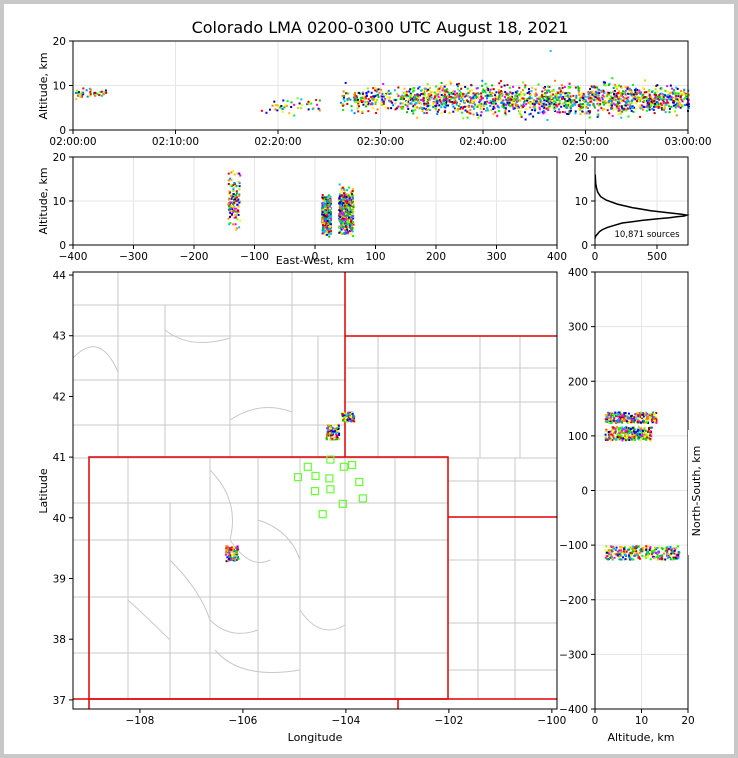 The image size is (738, 758). I want to click on north-south-tick-label: 400, so click(578, 273).